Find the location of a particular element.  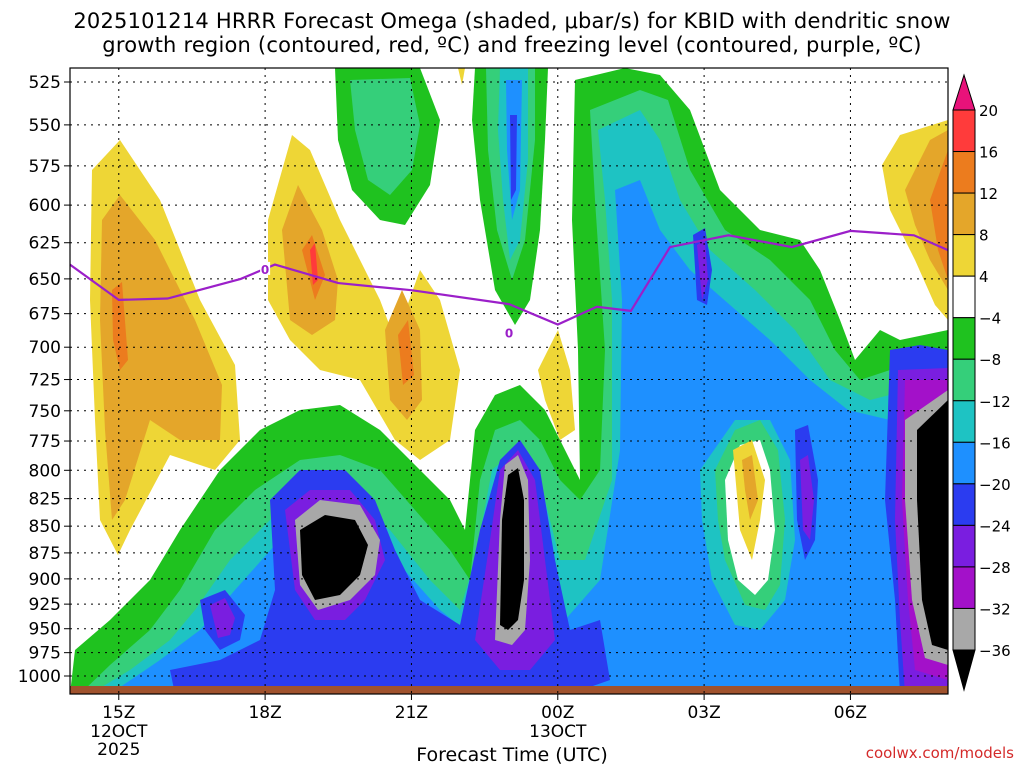

x-tick-sublabel: 2025 is located at coordinates (118, 750).